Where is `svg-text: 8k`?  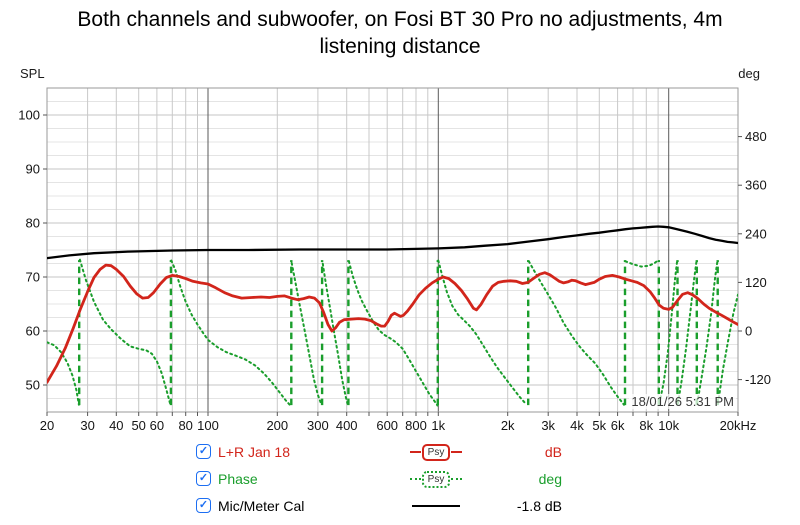
svg-text: 8k is located at coordinates (646, 425).